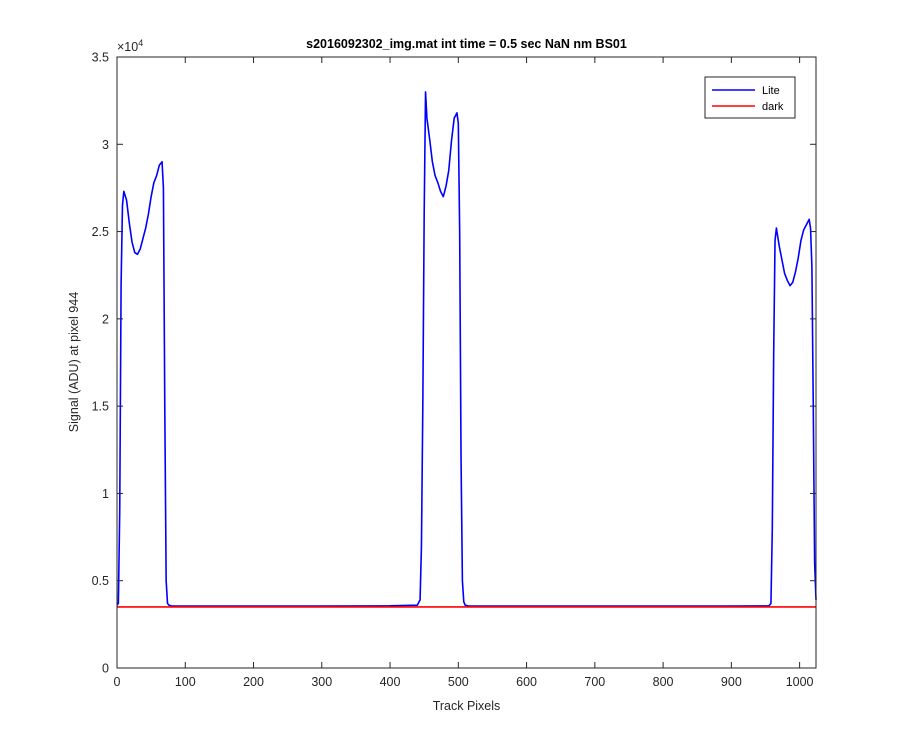 The width and height of the screenshot is (900, 750). What do you see at coordinates (105, 669) in the screenshot?
I see `y-tick-label: 0` at bounding box center [105, 669].